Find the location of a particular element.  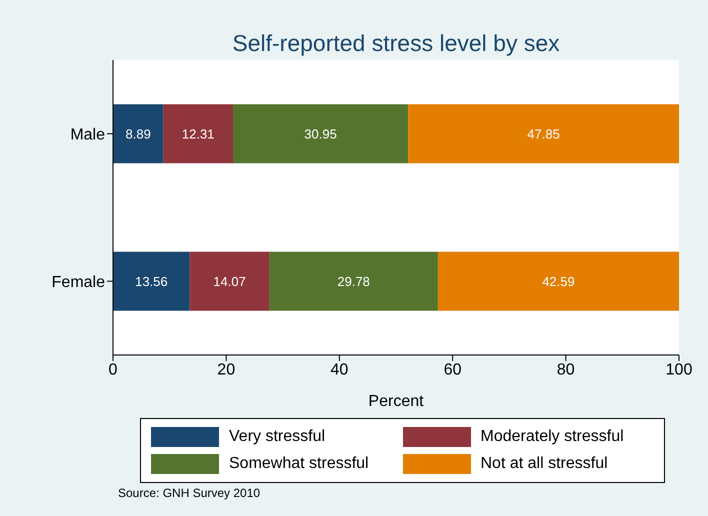

data-label: 14.07 is located at coordinates (229, 281).